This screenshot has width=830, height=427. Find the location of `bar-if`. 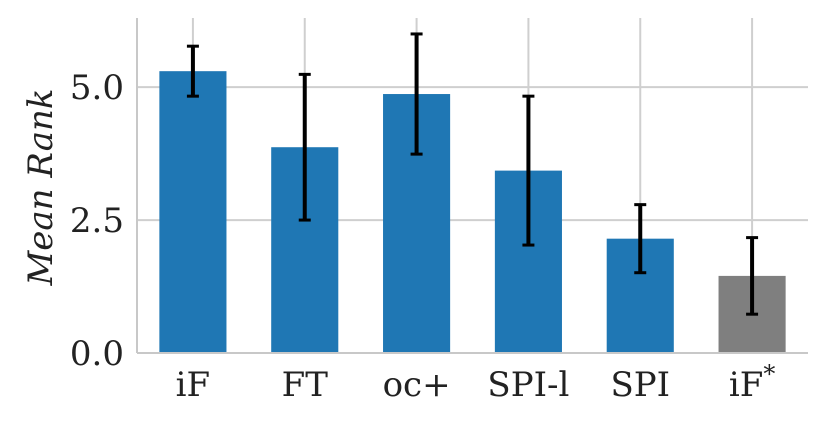

bar-if is located at coordinates (193, 212).